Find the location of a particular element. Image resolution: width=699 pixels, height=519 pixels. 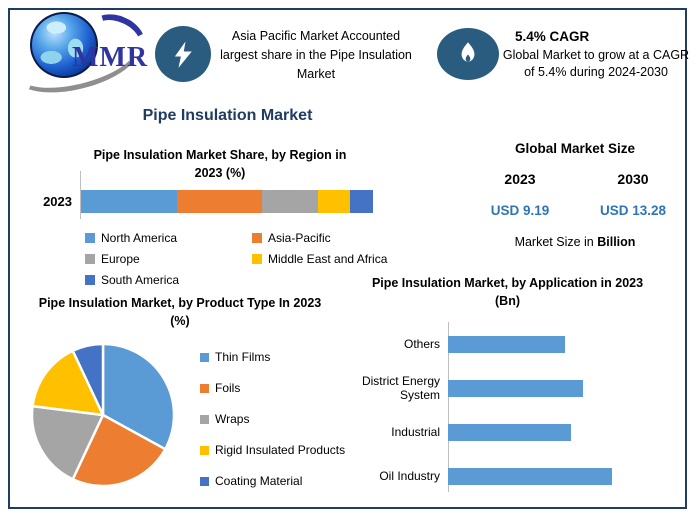

region-legend-item-north-america: North America is located at coordinates (168, 238).